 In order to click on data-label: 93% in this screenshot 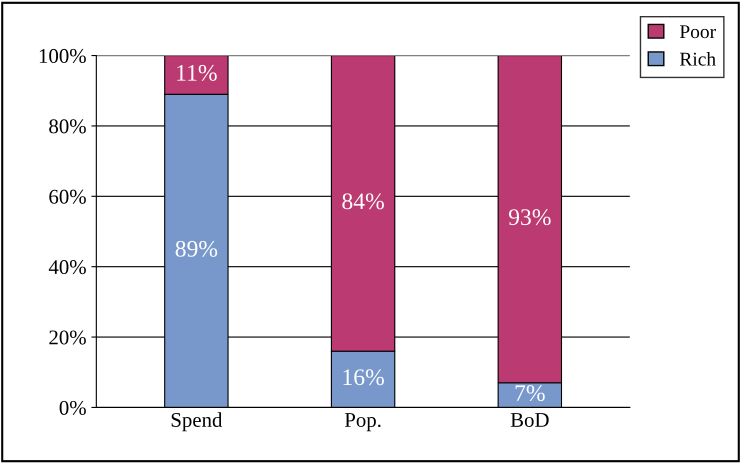, I will do `click(529, 217)`.